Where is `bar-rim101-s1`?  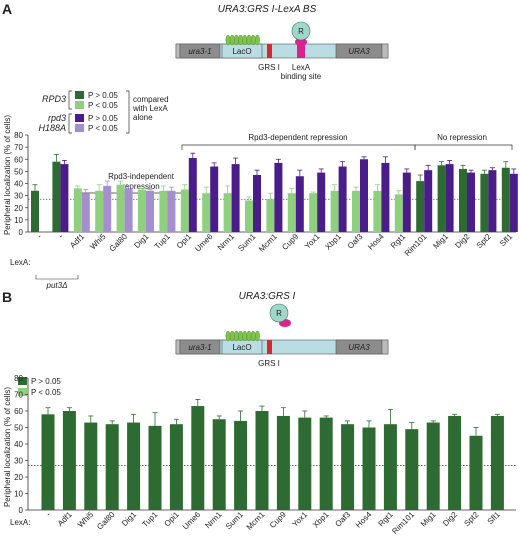
bar-rim101-s1 is located at coordinates (428, 201).